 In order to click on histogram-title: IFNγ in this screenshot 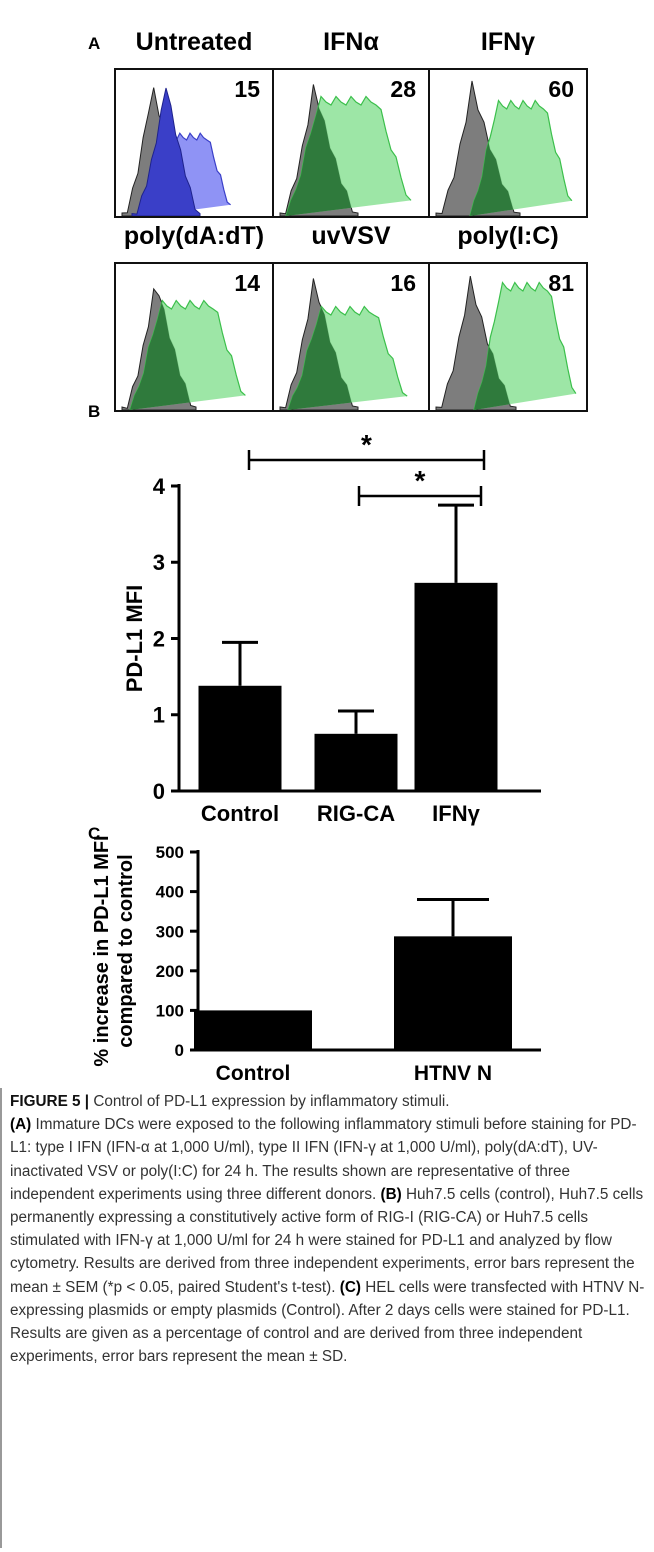, I will do `click(508, 42)`.